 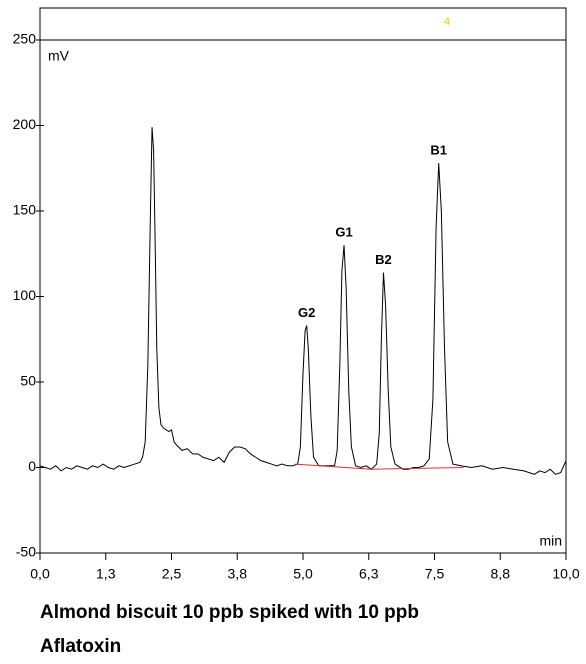 What do you see at coordinates (25, 210) in the screenshot?
I see `y-tick-label: 150` at bounding box center [25, 210].